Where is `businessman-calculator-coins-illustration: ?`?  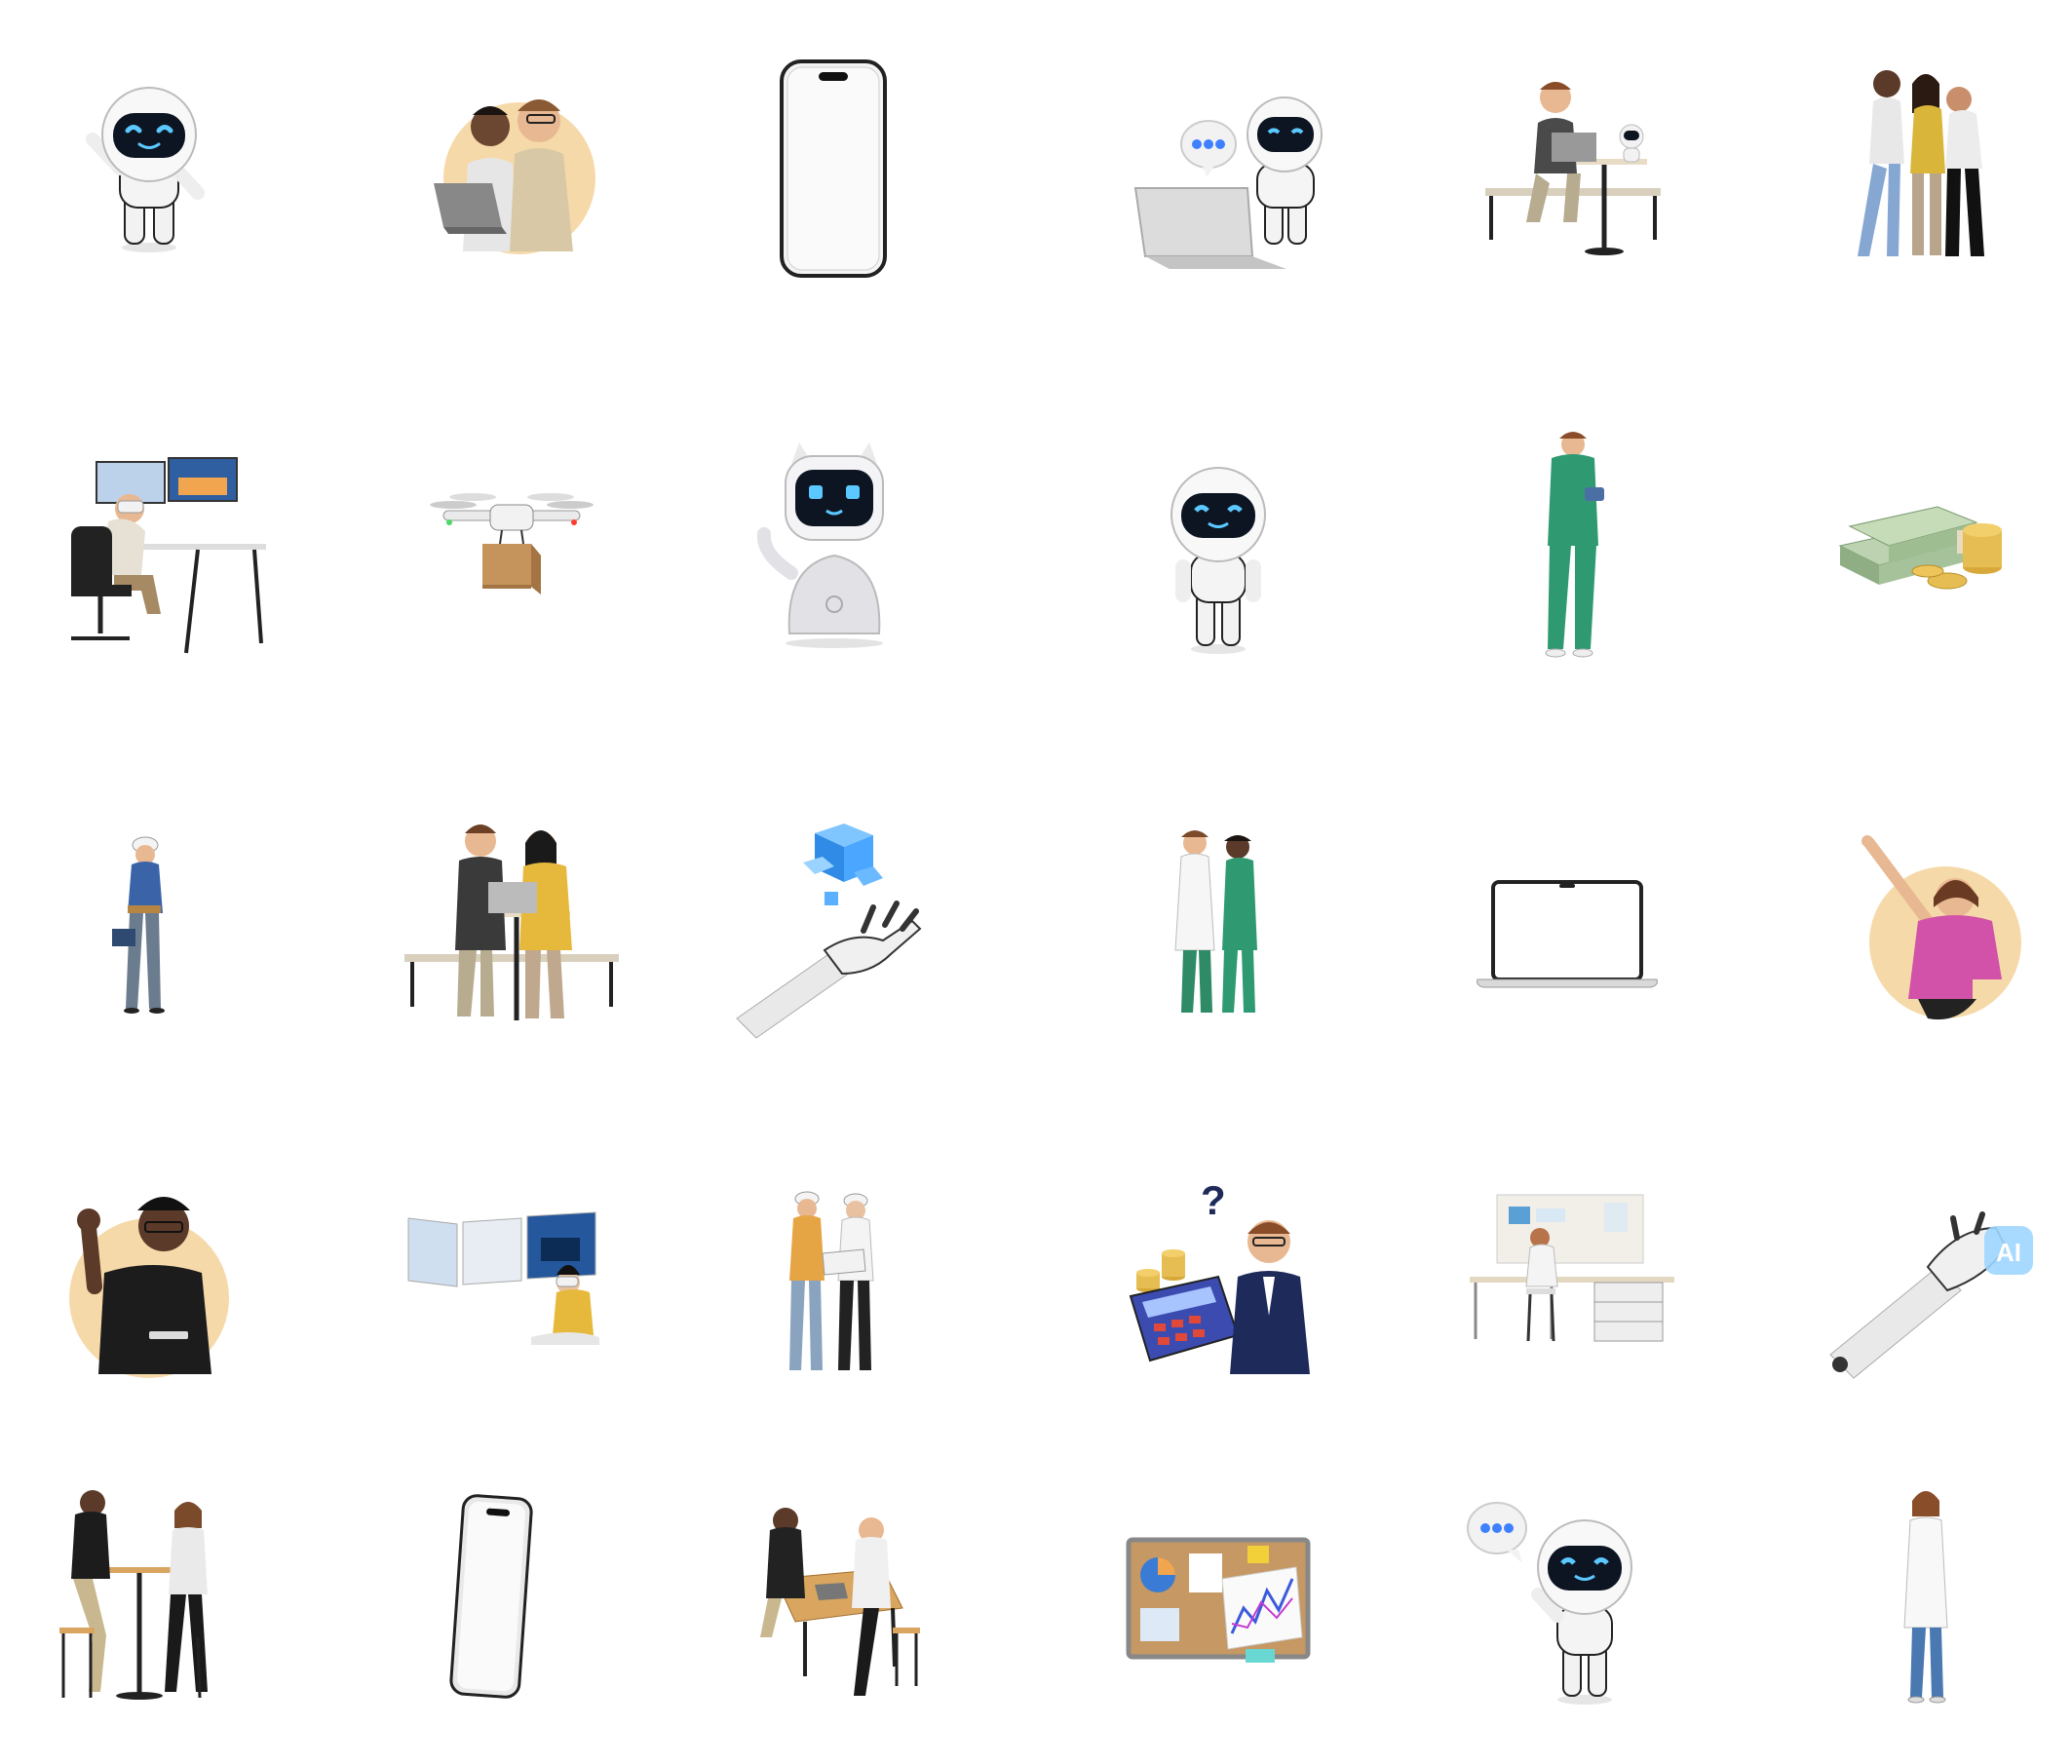
businessman-calculator-coins-illustration: ? is located at coordinates (1218, 1277).